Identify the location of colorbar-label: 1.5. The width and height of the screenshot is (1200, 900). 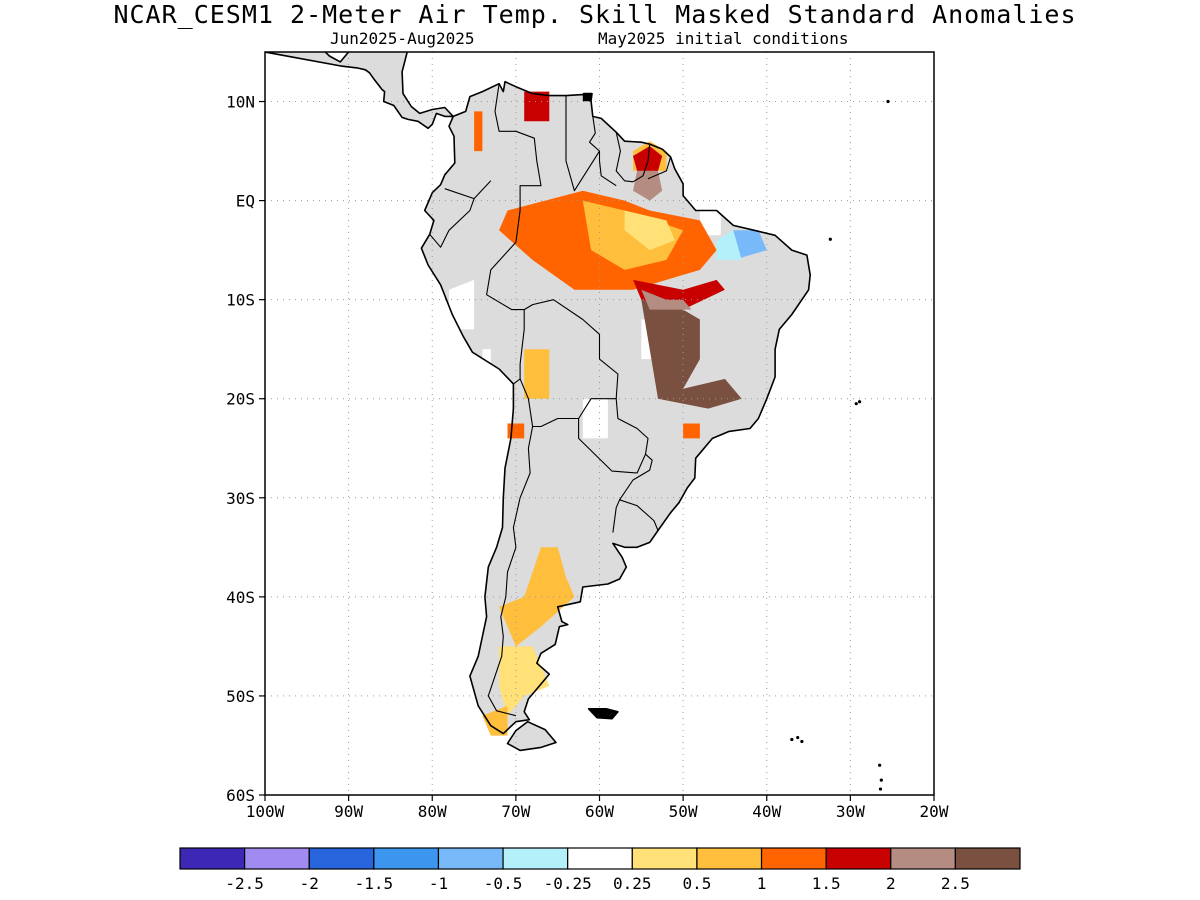
(826, 883).